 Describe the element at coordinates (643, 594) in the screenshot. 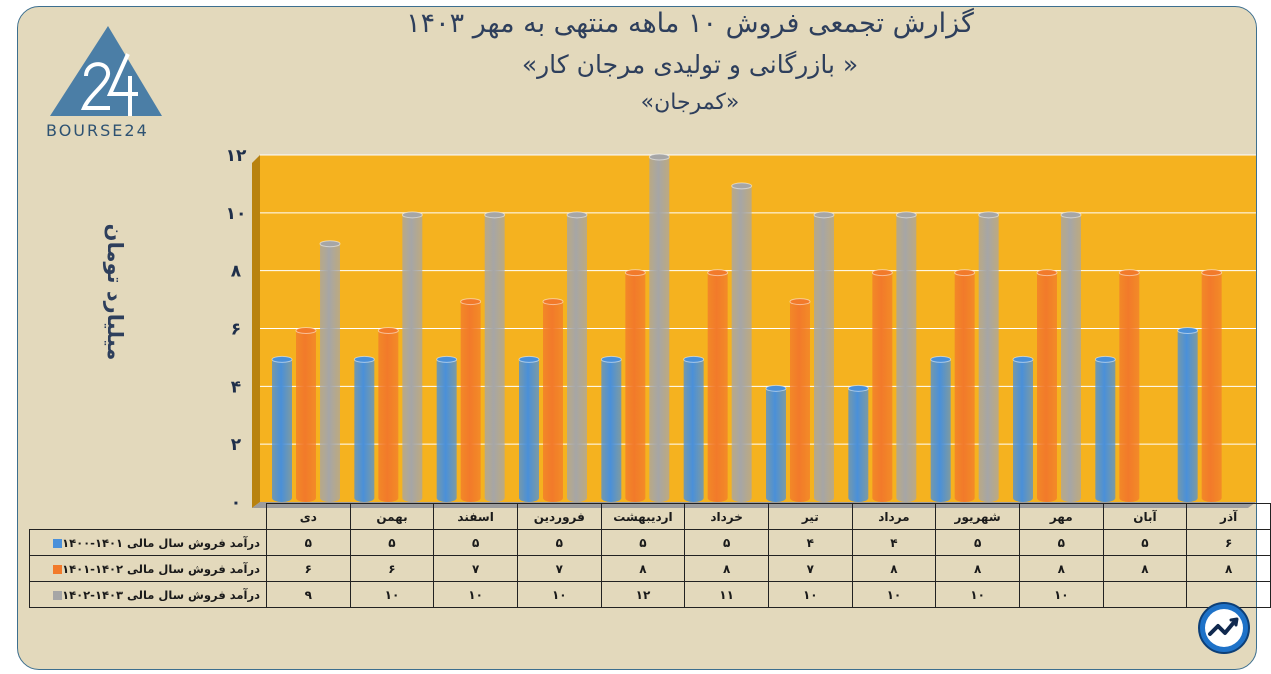

I see `data-label: ۱۲` at that location.